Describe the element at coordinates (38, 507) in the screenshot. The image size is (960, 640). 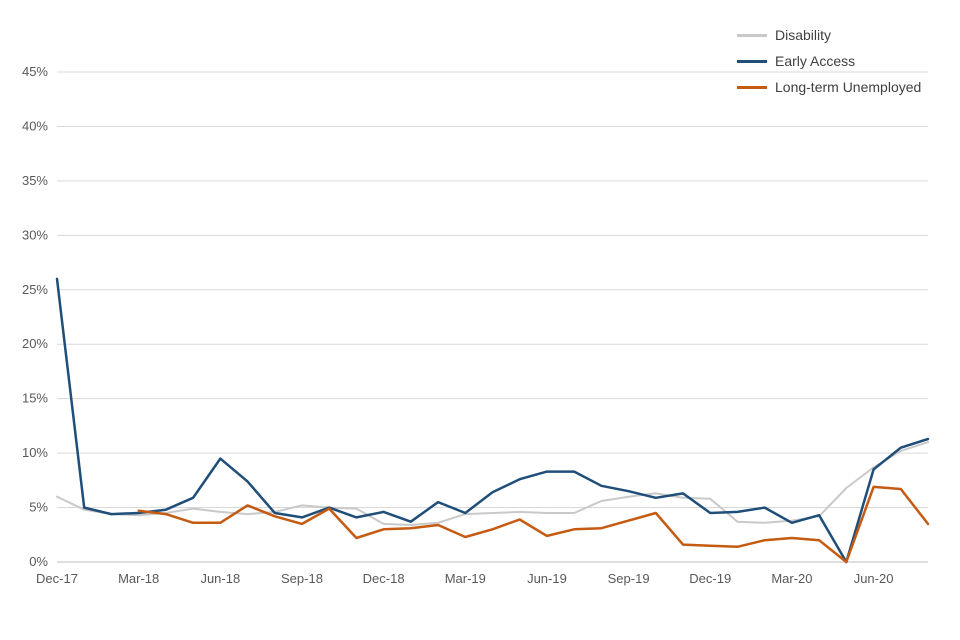
I see `y-tick-label: 5%` at that location.